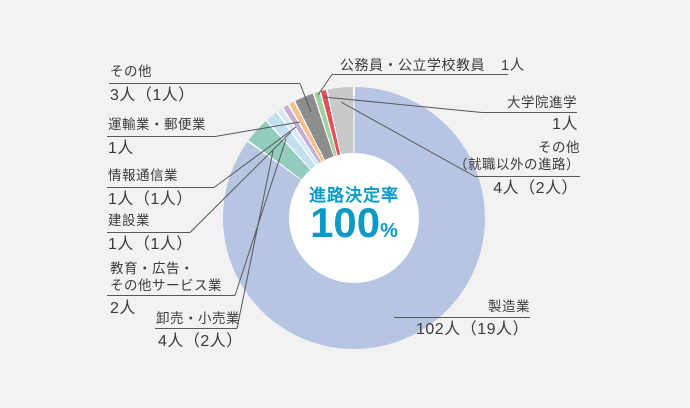  Describe the element at coordinates (472, 329) in the screenshot. I see `label-manufacturing-count: 102人（19人）` at that location.